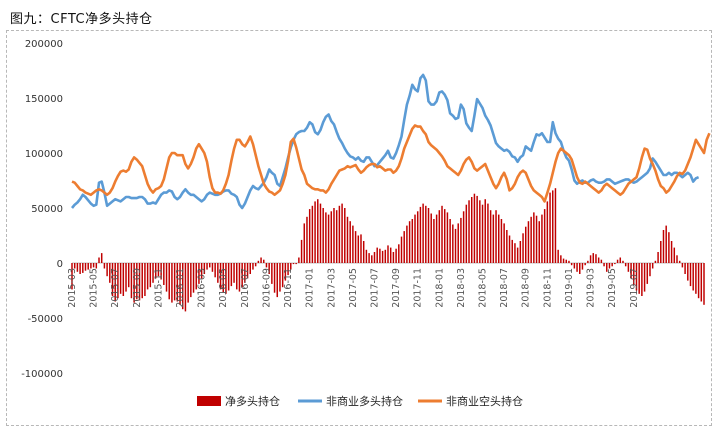  Describe the element at coordinates (547, 288) in the screenshot. I see `x-tick-label: 2018-11` at that location.